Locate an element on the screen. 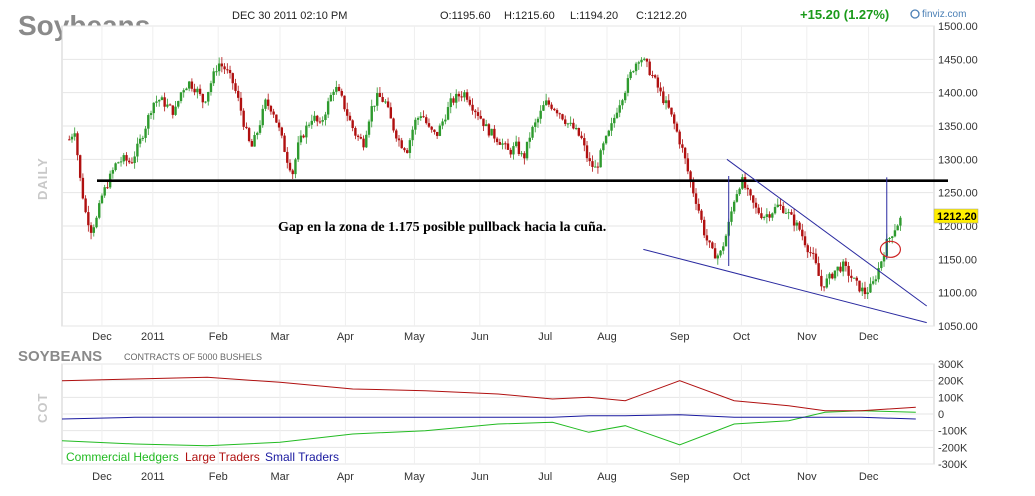 Image resolution: width=1035 pixels, height=496 pixels. price-x-tick: Jun is located at coordinates (480, 337).